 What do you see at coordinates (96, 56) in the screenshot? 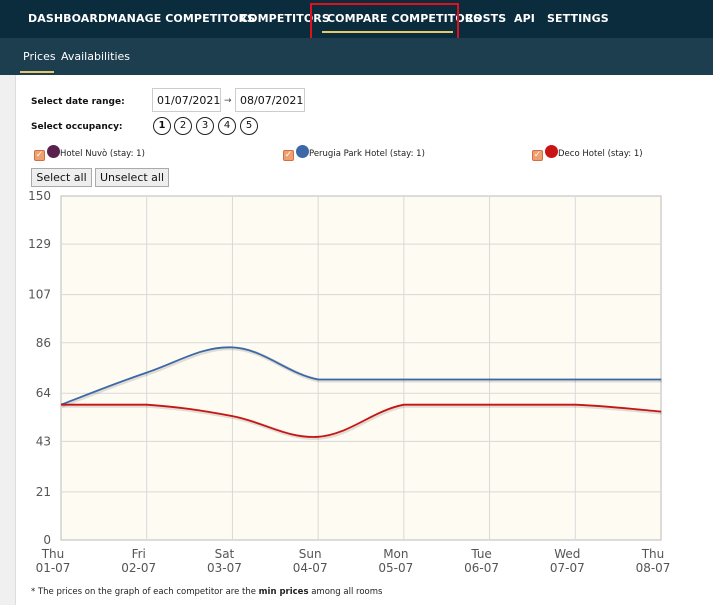
I see `tab-availabilities: Availabilities` at bounding box center [96, 56].